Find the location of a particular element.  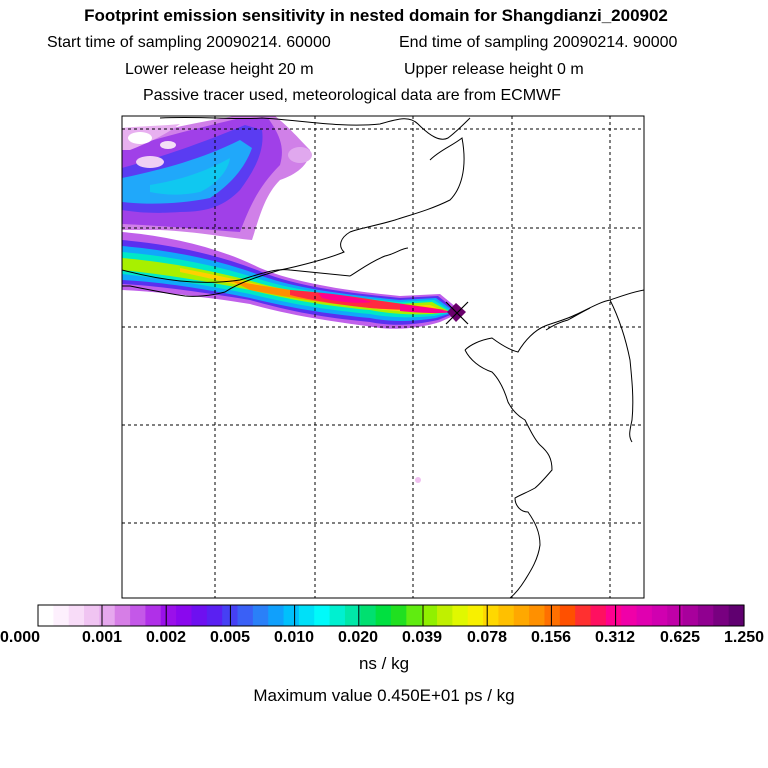

colorbar-tick-9: 0.312 is located at coordinates (615, 637).